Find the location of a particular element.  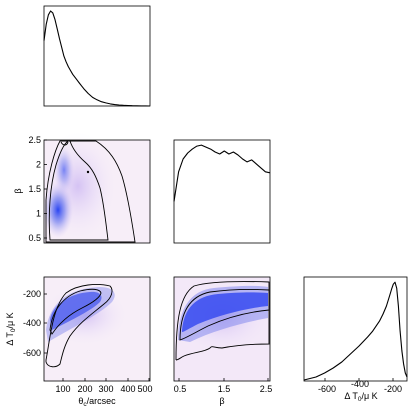

beta-marginal-curve is located at coordinates (222, 173).